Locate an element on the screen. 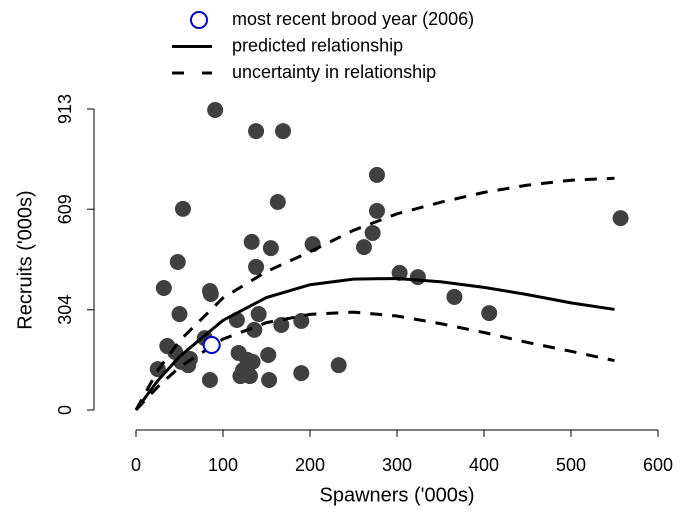 Image resolution: width=691 pixels, height=515 pixels. x-tick-label: 200 is located at coordinates (310, 465).